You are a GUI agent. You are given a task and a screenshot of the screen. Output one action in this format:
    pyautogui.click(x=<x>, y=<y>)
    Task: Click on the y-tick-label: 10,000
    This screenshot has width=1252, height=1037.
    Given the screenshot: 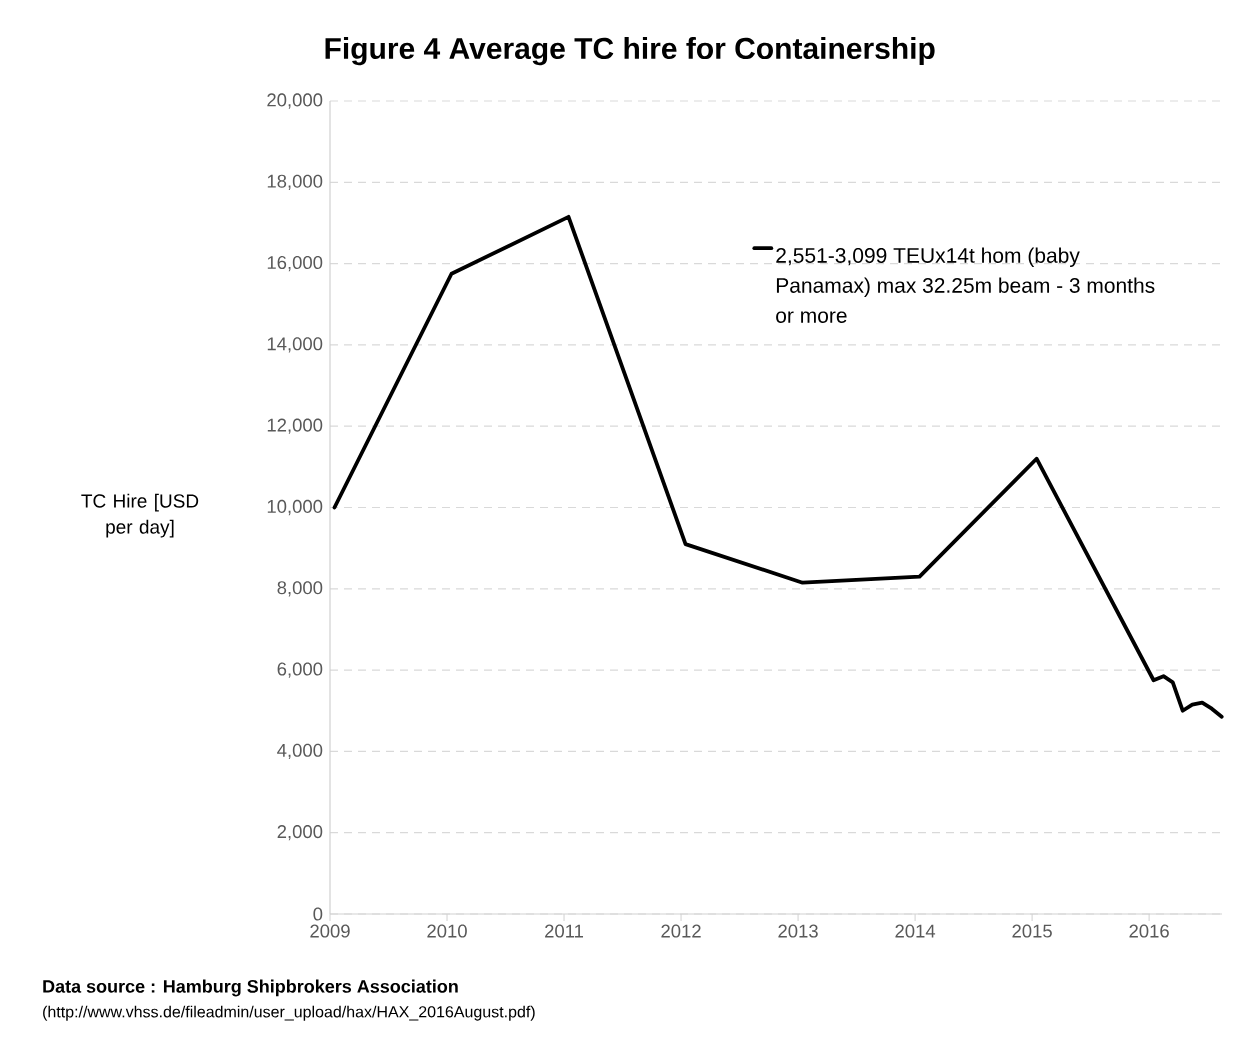 What is the action you would take?
    pyautogui.click(x=295, y=507)
    